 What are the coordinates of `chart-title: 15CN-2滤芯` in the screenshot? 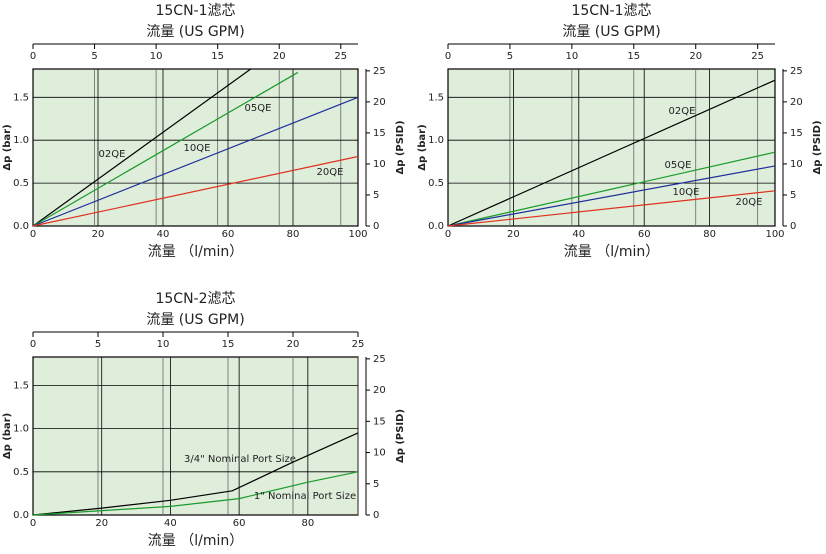 It's located at (195, 299).